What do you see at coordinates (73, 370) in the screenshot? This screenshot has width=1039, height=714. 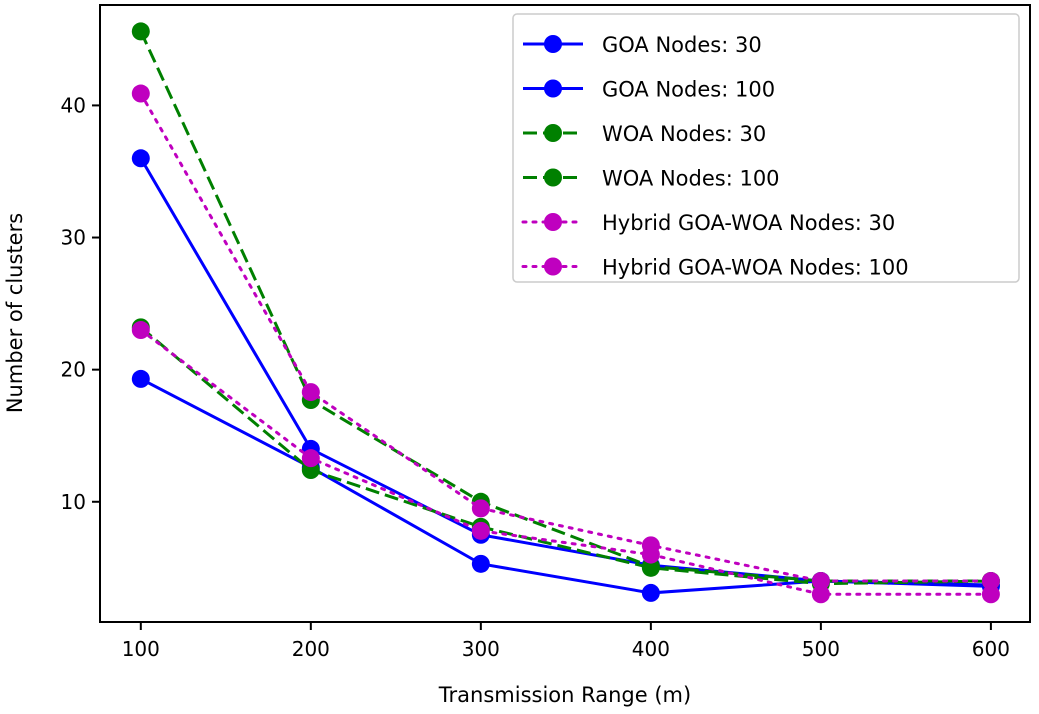 I see `y-tick-label: 20` at bounding box center [73, 370].